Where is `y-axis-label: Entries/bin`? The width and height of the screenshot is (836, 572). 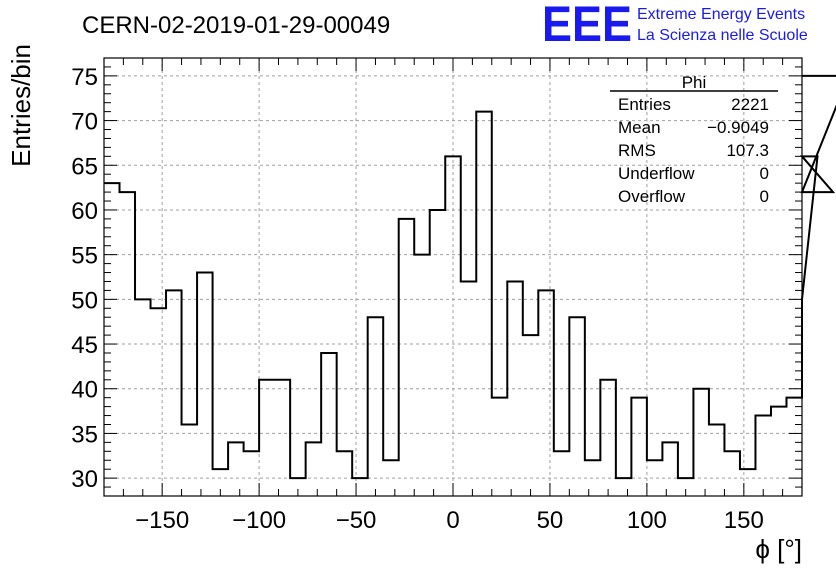
y-axis-label: Entries/bin is located at coordinates (21, 105).